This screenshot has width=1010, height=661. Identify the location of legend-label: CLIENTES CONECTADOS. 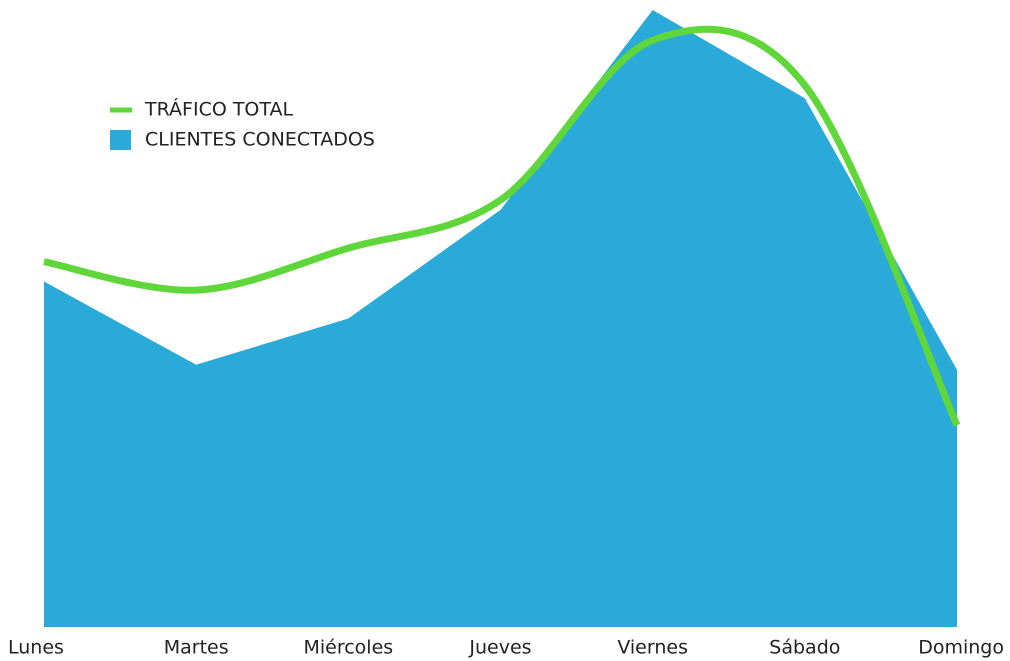
(260, 140).